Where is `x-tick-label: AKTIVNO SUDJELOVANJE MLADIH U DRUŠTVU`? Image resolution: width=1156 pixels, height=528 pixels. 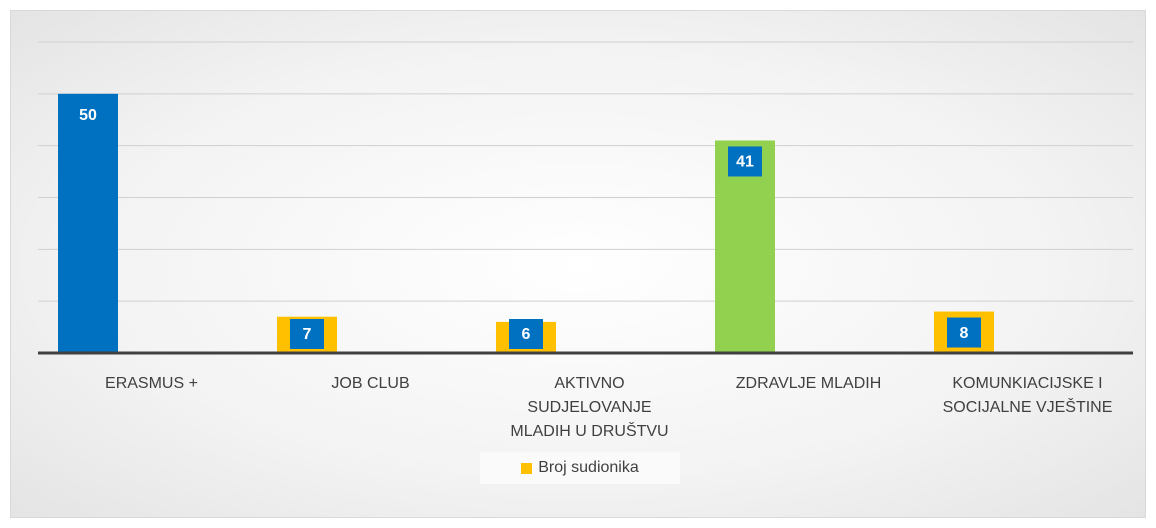
x-tick-label: AKTIVNO SUDJELOVANJE MLADIH U DRUŠTVU is located at coordinates (589, 407).